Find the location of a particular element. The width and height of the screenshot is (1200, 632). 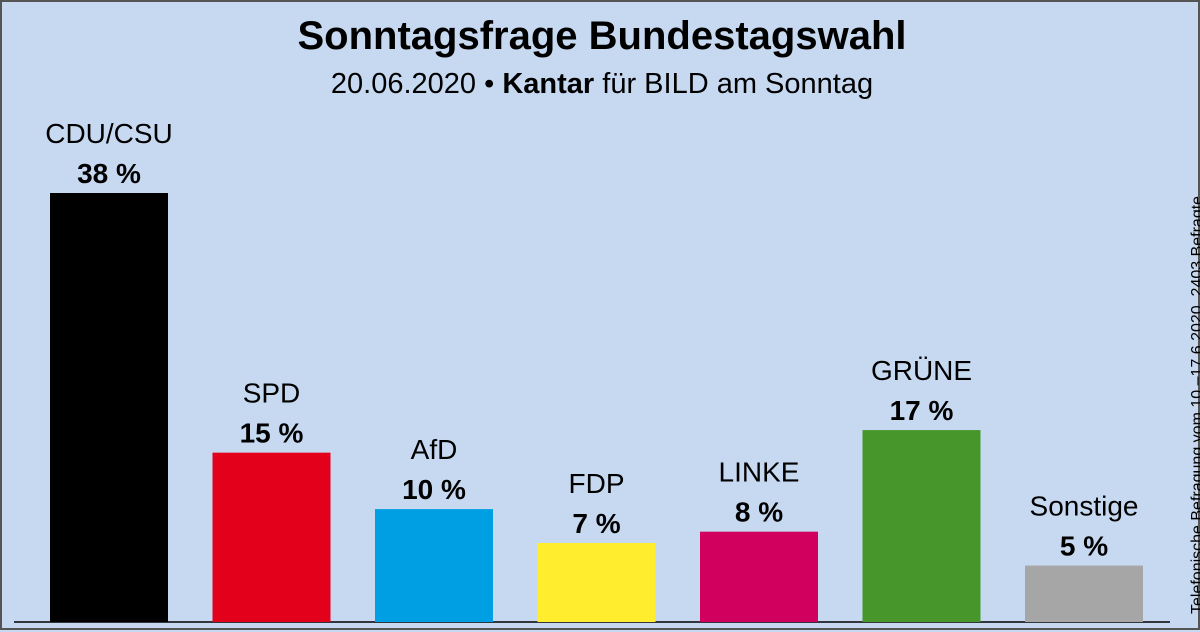

bar-gr-ne is located at coordinates (921, 526).